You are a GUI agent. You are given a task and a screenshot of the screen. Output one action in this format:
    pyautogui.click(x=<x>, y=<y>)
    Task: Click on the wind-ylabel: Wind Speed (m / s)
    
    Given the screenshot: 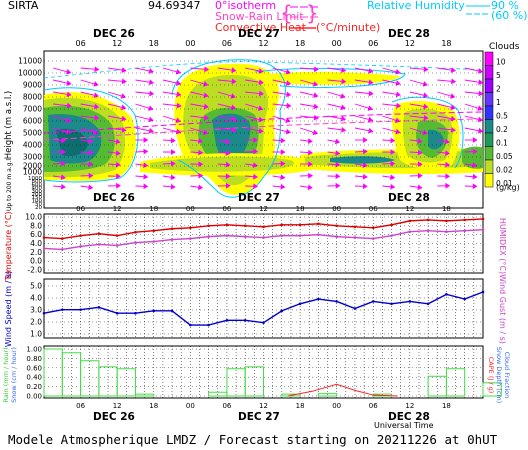 What is the action you would take?
    pyautogui.click(x=8, y=309)
    